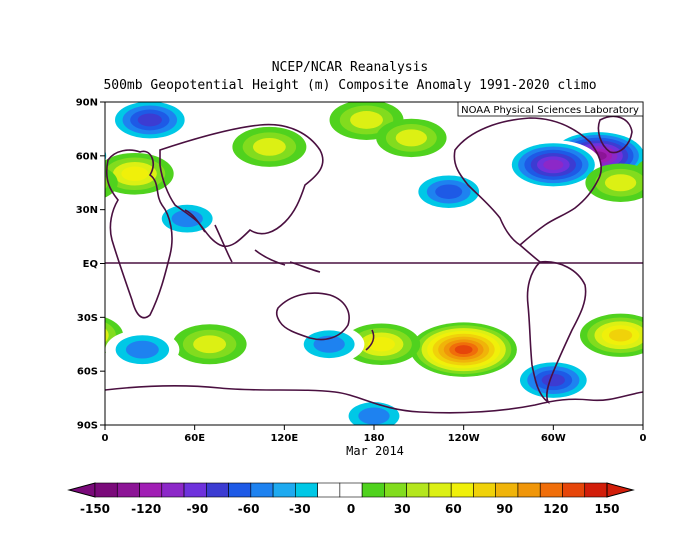 Image resolution: width=700 pixels, height=542 pixels. I want to click on colorbar-arrow-right, so click(620, 490).